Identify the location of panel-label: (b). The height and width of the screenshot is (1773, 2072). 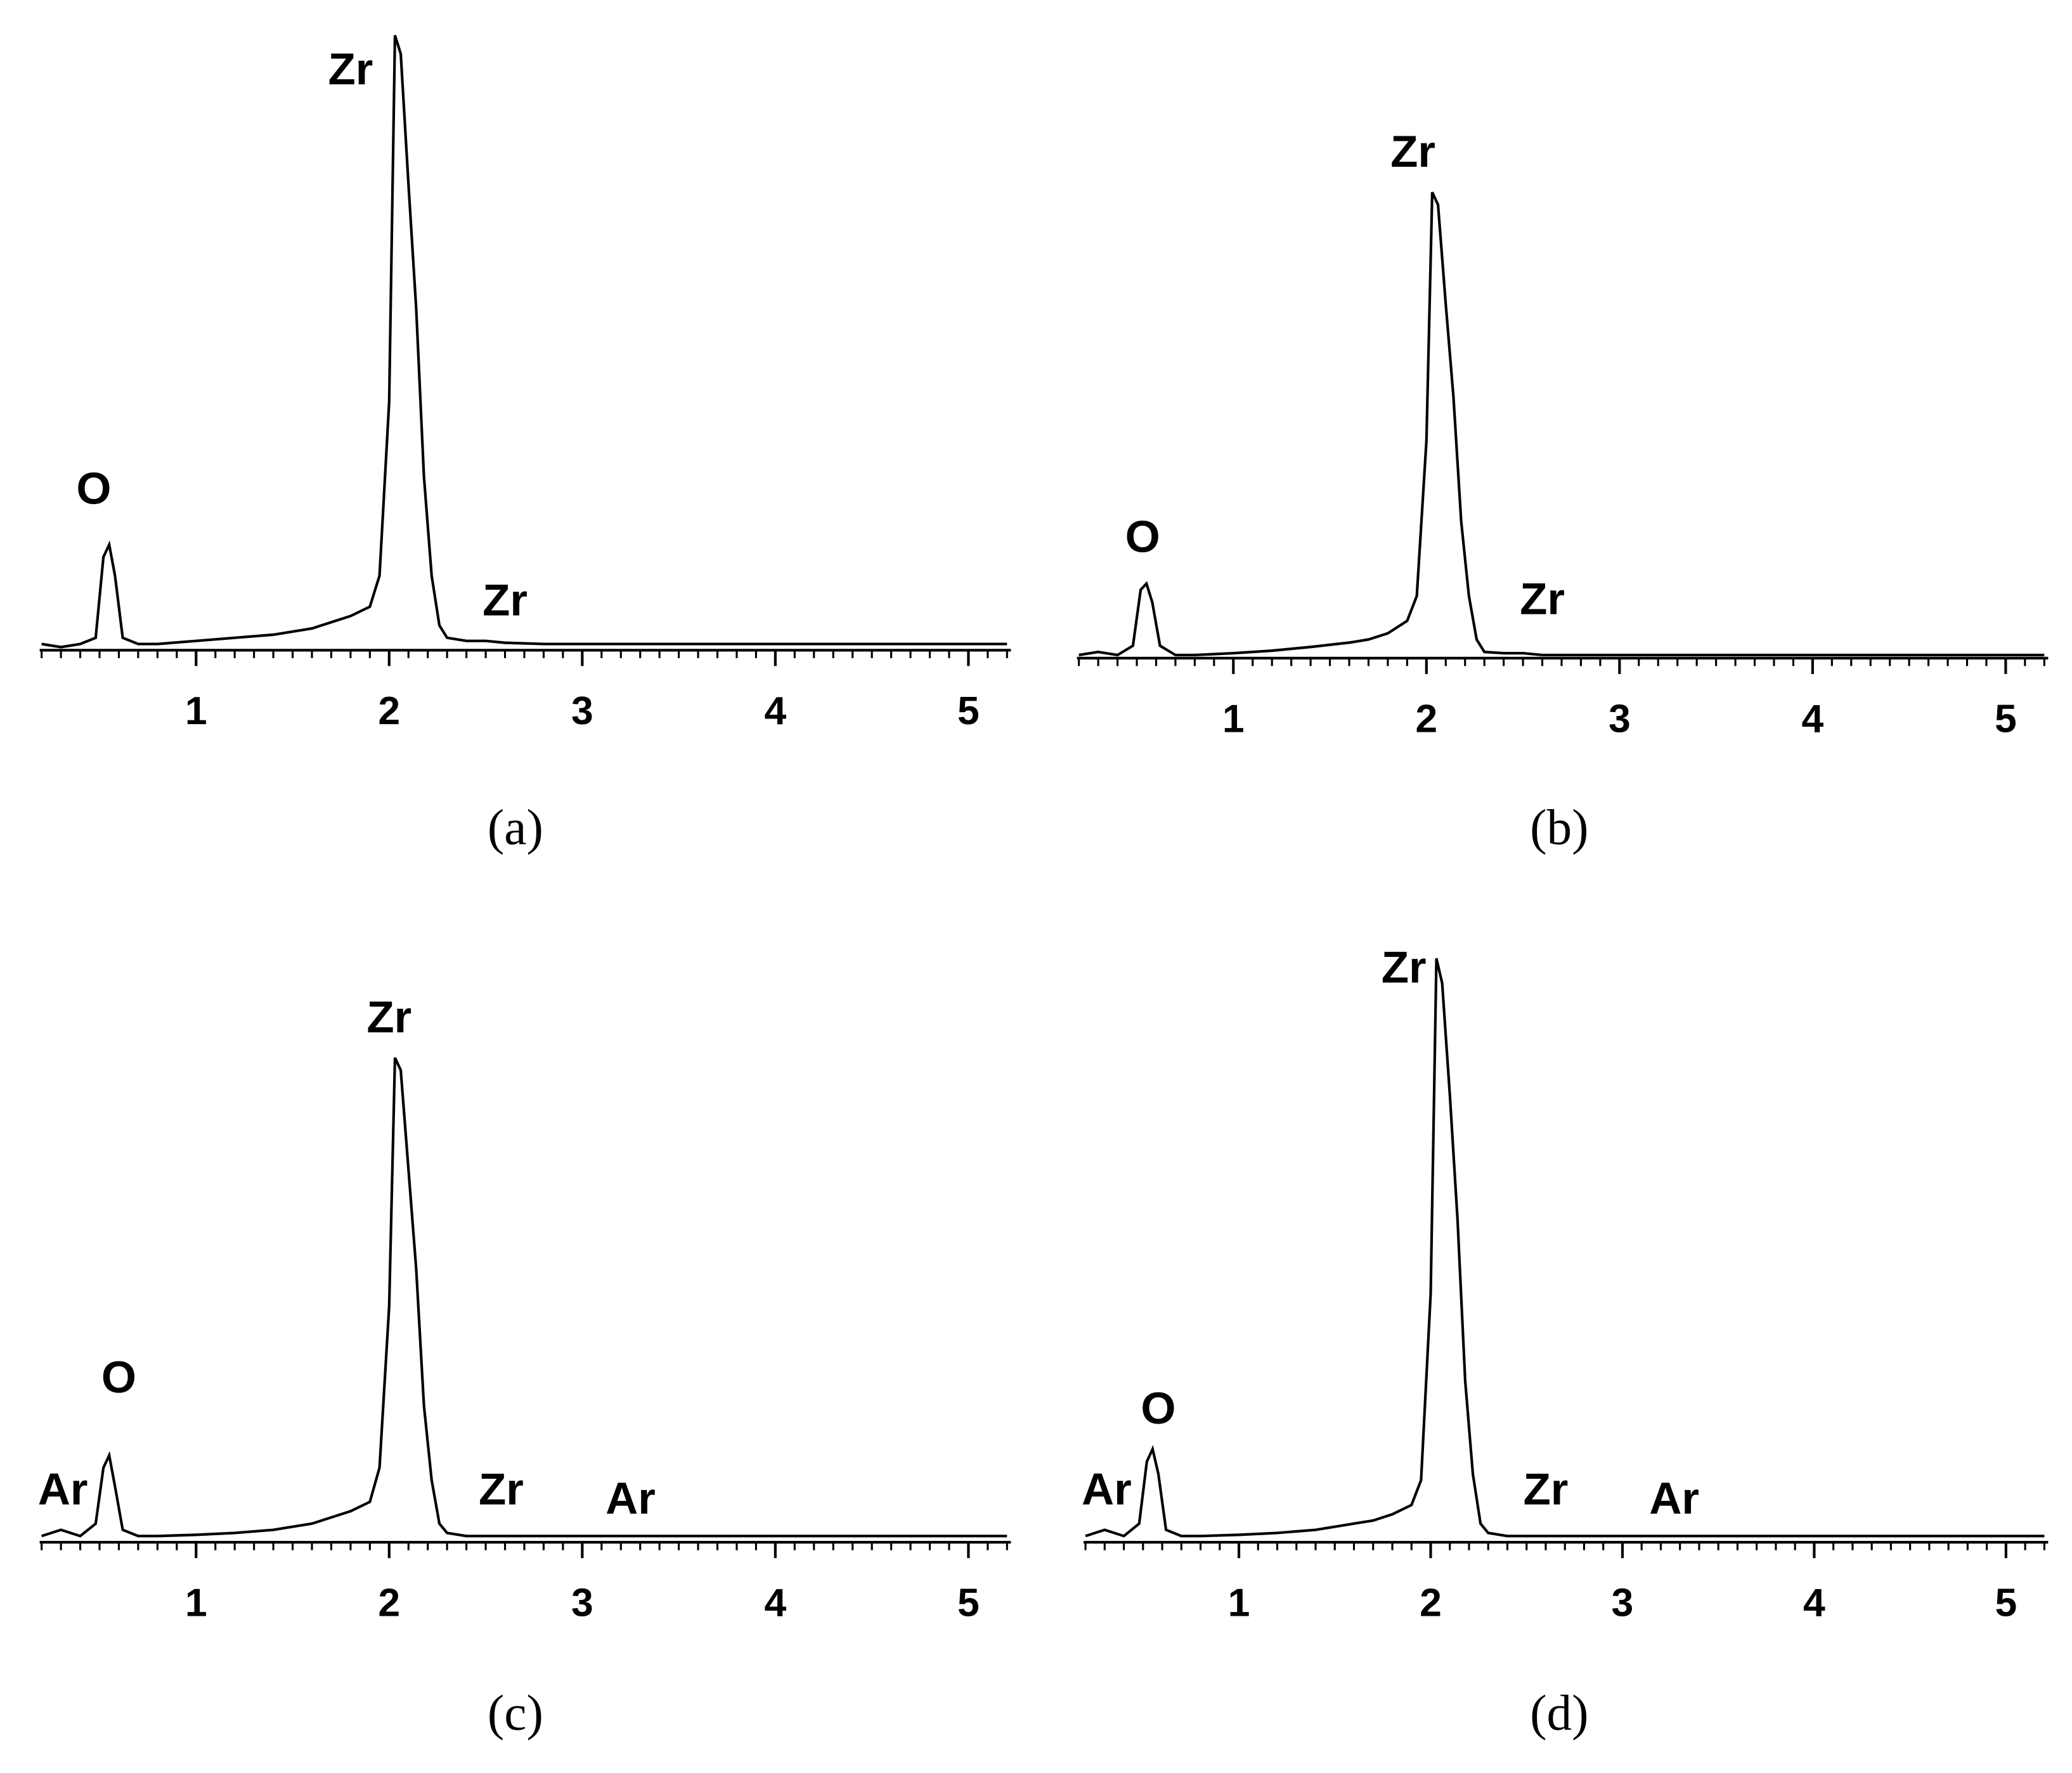
(1559, 827).